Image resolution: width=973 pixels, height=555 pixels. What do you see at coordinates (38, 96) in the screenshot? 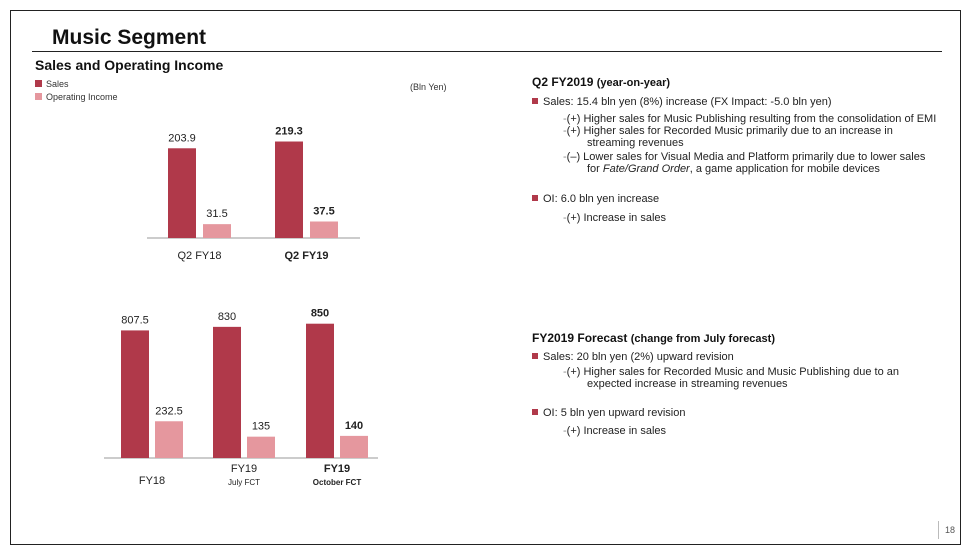
I see `legend-oi-swatch` at bounding box center [38, 96].